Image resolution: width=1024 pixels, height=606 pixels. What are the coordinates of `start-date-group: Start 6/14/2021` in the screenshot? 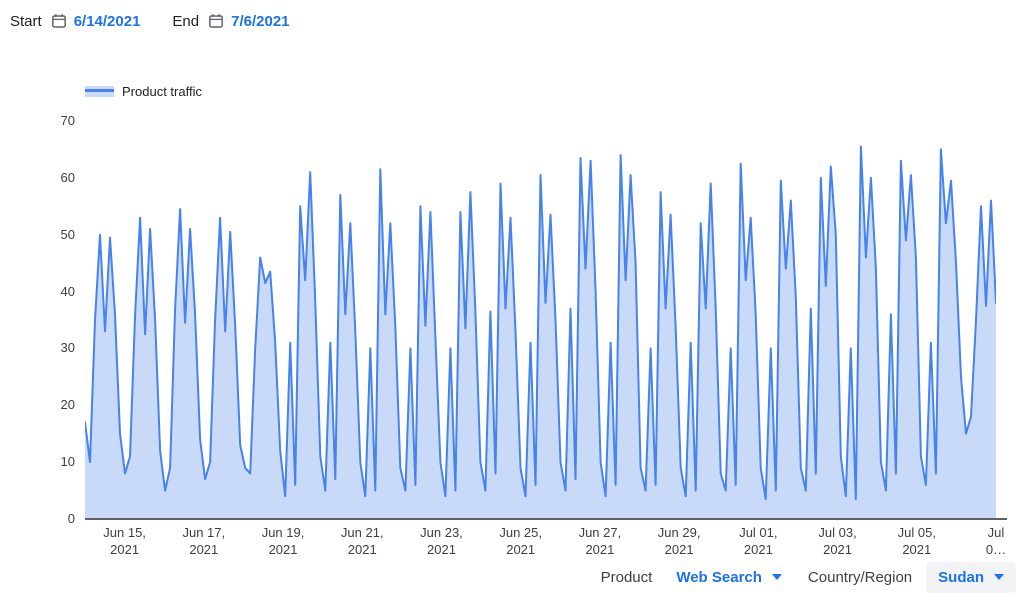 It's located at (75, 21).